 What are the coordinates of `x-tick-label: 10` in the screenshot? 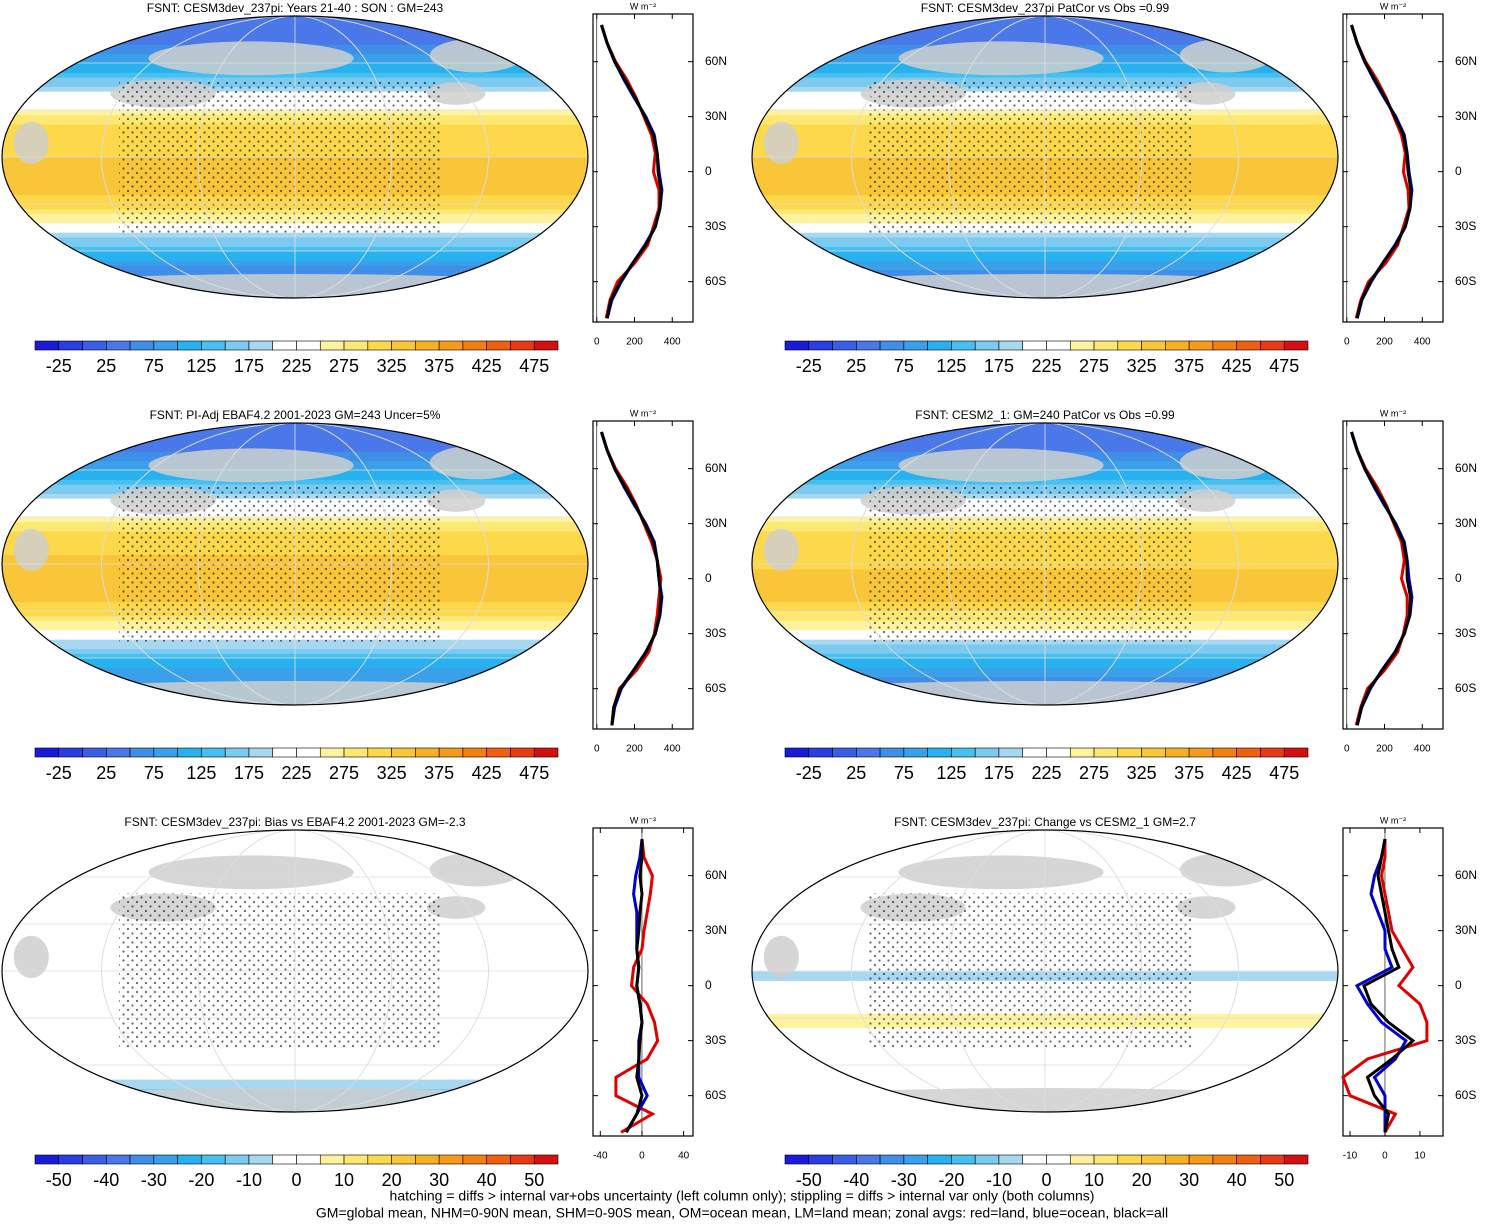 It's located at (1420, 1156).